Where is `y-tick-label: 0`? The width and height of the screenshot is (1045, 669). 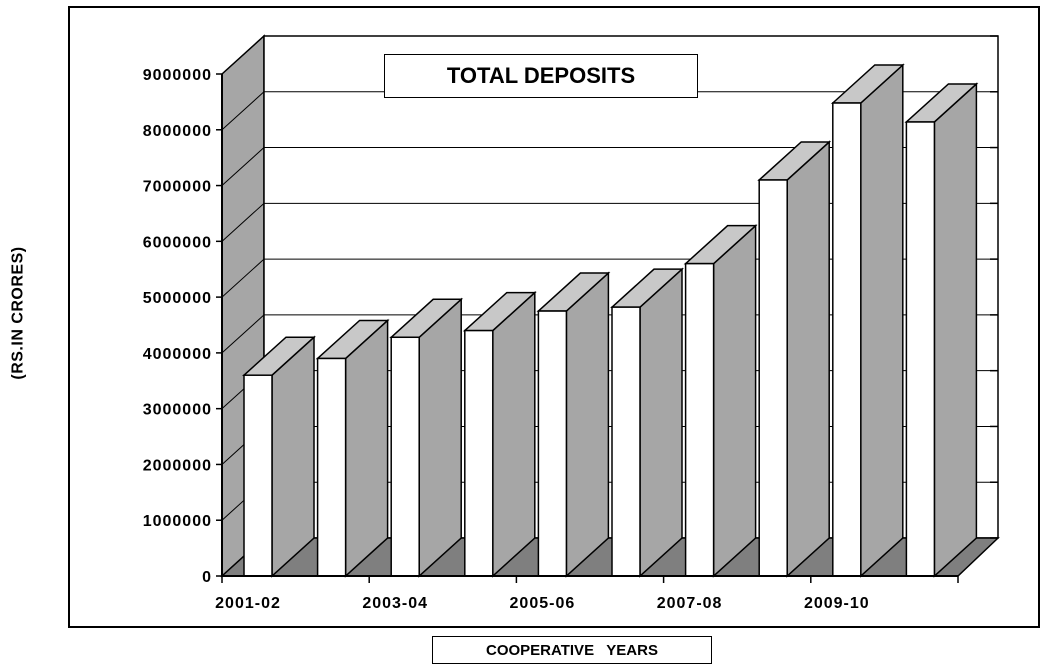 y-tick-label: 0 is located at coordinates (207, 577).